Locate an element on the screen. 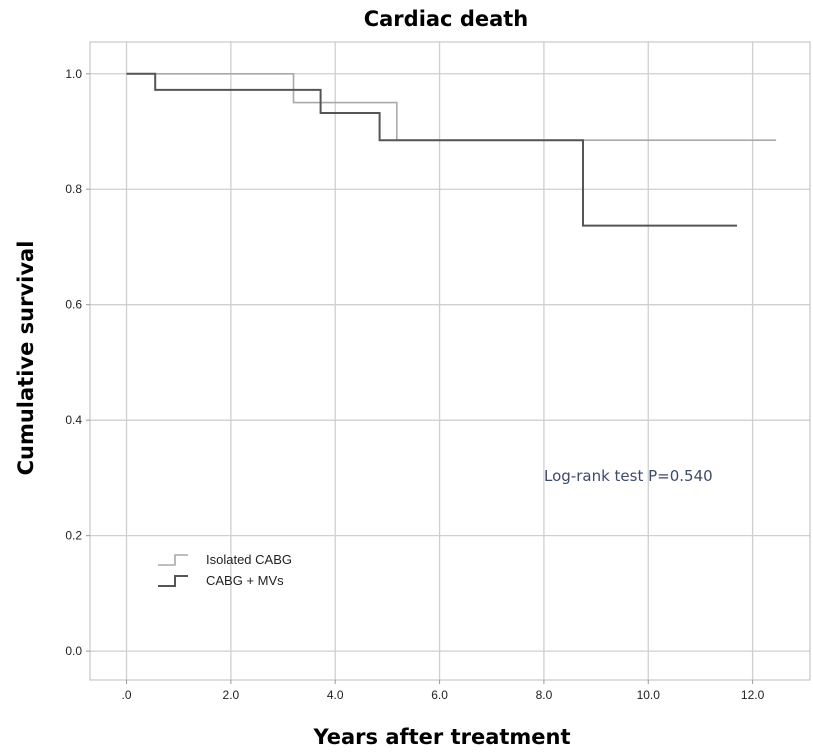 This screenshot has width=813, height=755. x-tick-label: 8.0 is located at coordinates (544, 695).